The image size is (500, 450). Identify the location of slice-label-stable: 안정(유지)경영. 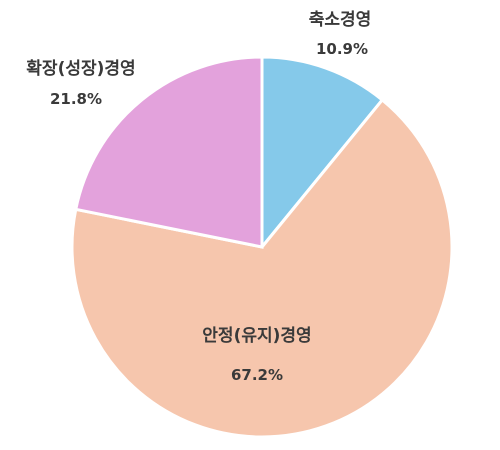
(256, 336).